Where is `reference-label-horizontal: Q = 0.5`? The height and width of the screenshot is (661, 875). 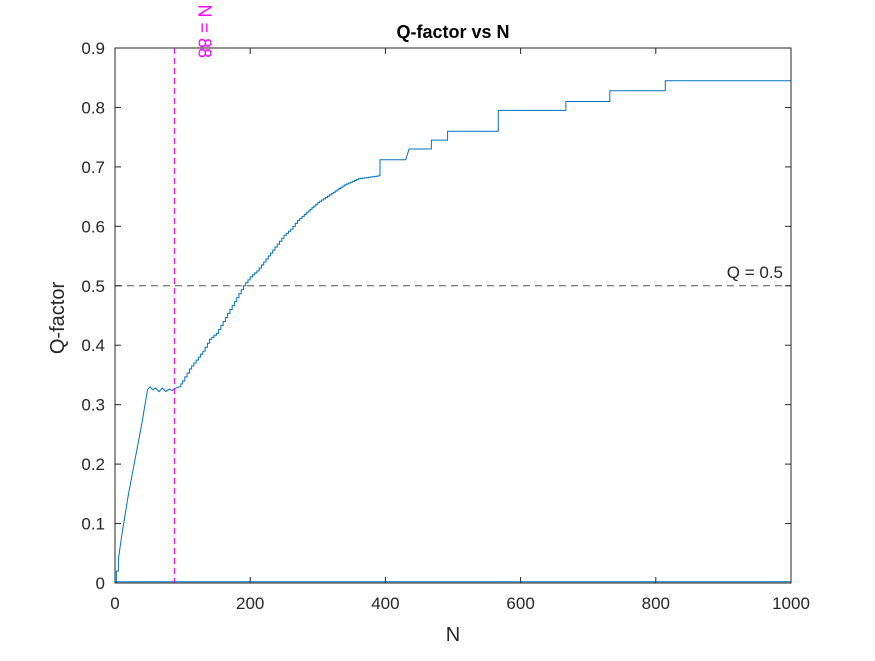
reference-label-horizontal: Q = 0.5 is located at coordinates (755, 272).